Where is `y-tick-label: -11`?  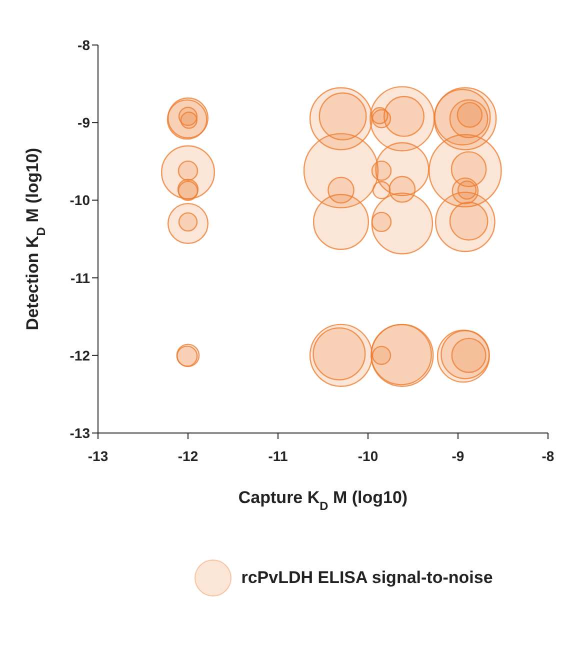 y-tick-label: -11 is located at coordinates (80, 278).